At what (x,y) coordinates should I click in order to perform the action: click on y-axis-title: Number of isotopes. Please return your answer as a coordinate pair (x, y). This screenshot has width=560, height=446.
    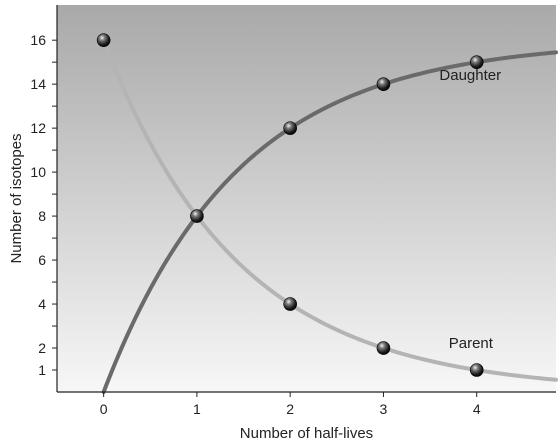
    Looking at the image, I should click on (16, 198).